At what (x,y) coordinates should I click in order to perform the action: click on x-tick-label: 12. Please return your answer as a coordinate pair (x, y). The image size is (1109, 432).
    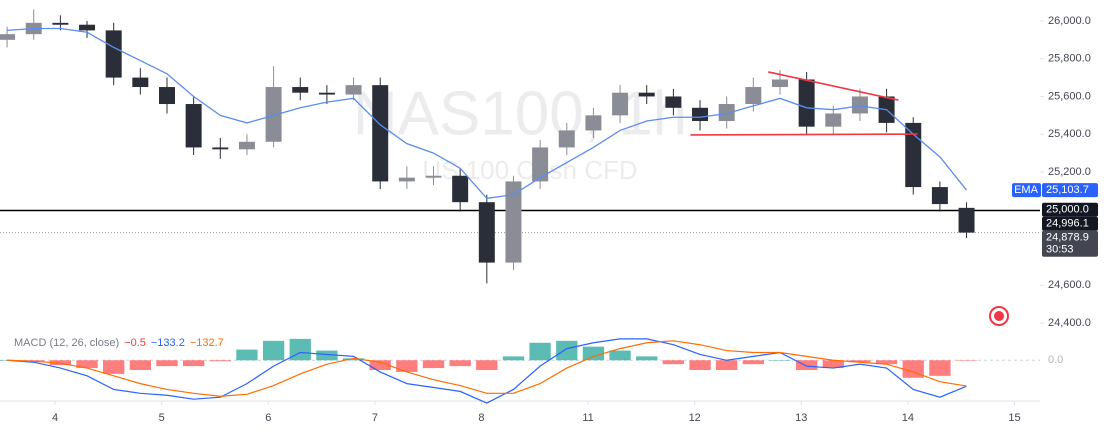
    Looking at the image, I should click on (695, 418).